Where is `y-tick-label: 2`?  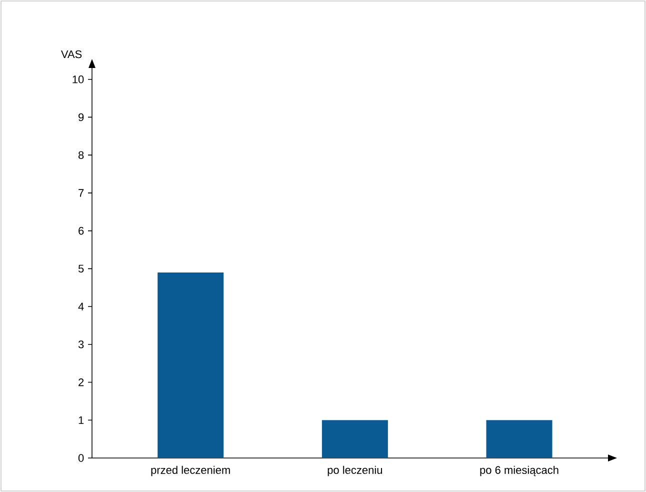 y-tick-label: 2 is located at coordinates (81, 382).